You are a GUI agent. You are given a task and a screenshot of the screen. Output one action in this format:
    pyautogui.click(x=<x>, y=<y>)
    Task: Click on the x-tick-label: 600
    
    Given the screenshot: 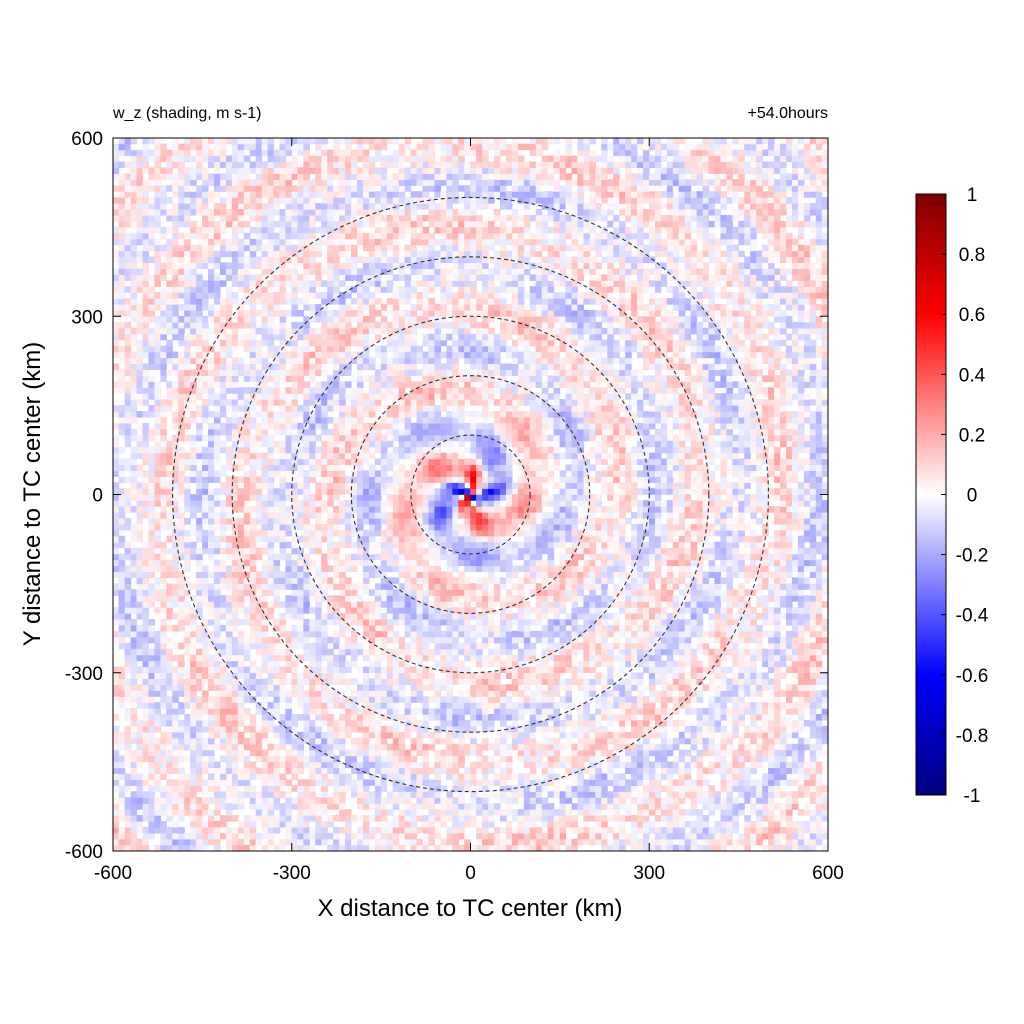 What is the action you would take?
    pyautogui.click(x=828, y=873)
    